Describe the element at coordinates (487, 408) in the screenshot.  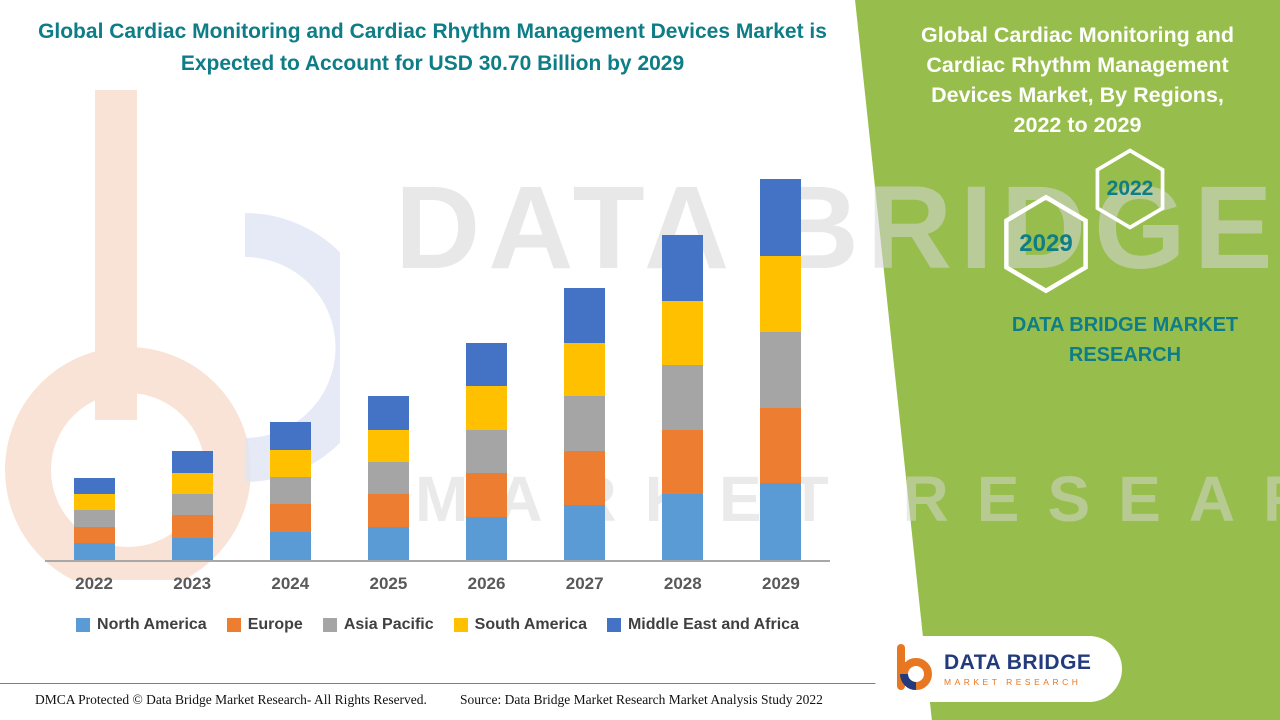
I see `bar-segment-2026-south-america` at that location.